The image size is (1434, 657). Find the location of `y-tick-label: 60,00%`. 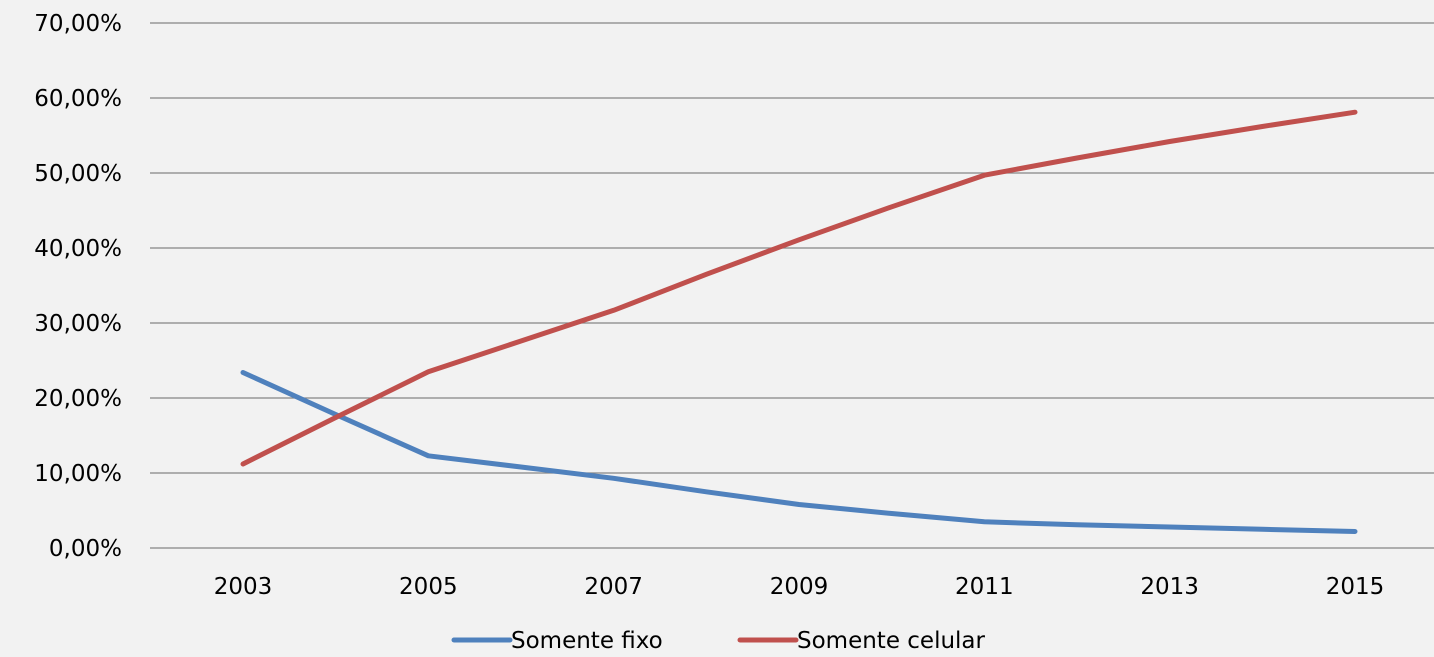

y-tick-label: 60,00% is located at coordinates (78, 99).